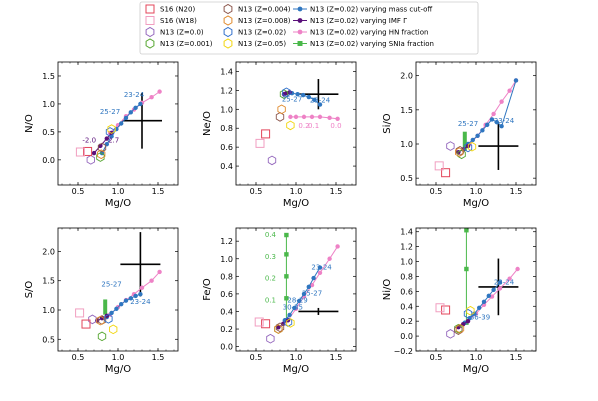 The image size is (598, 401). Describe the element at coordinates (300, 20) in the screenshot. I see `legend-marker-dot` at that location.